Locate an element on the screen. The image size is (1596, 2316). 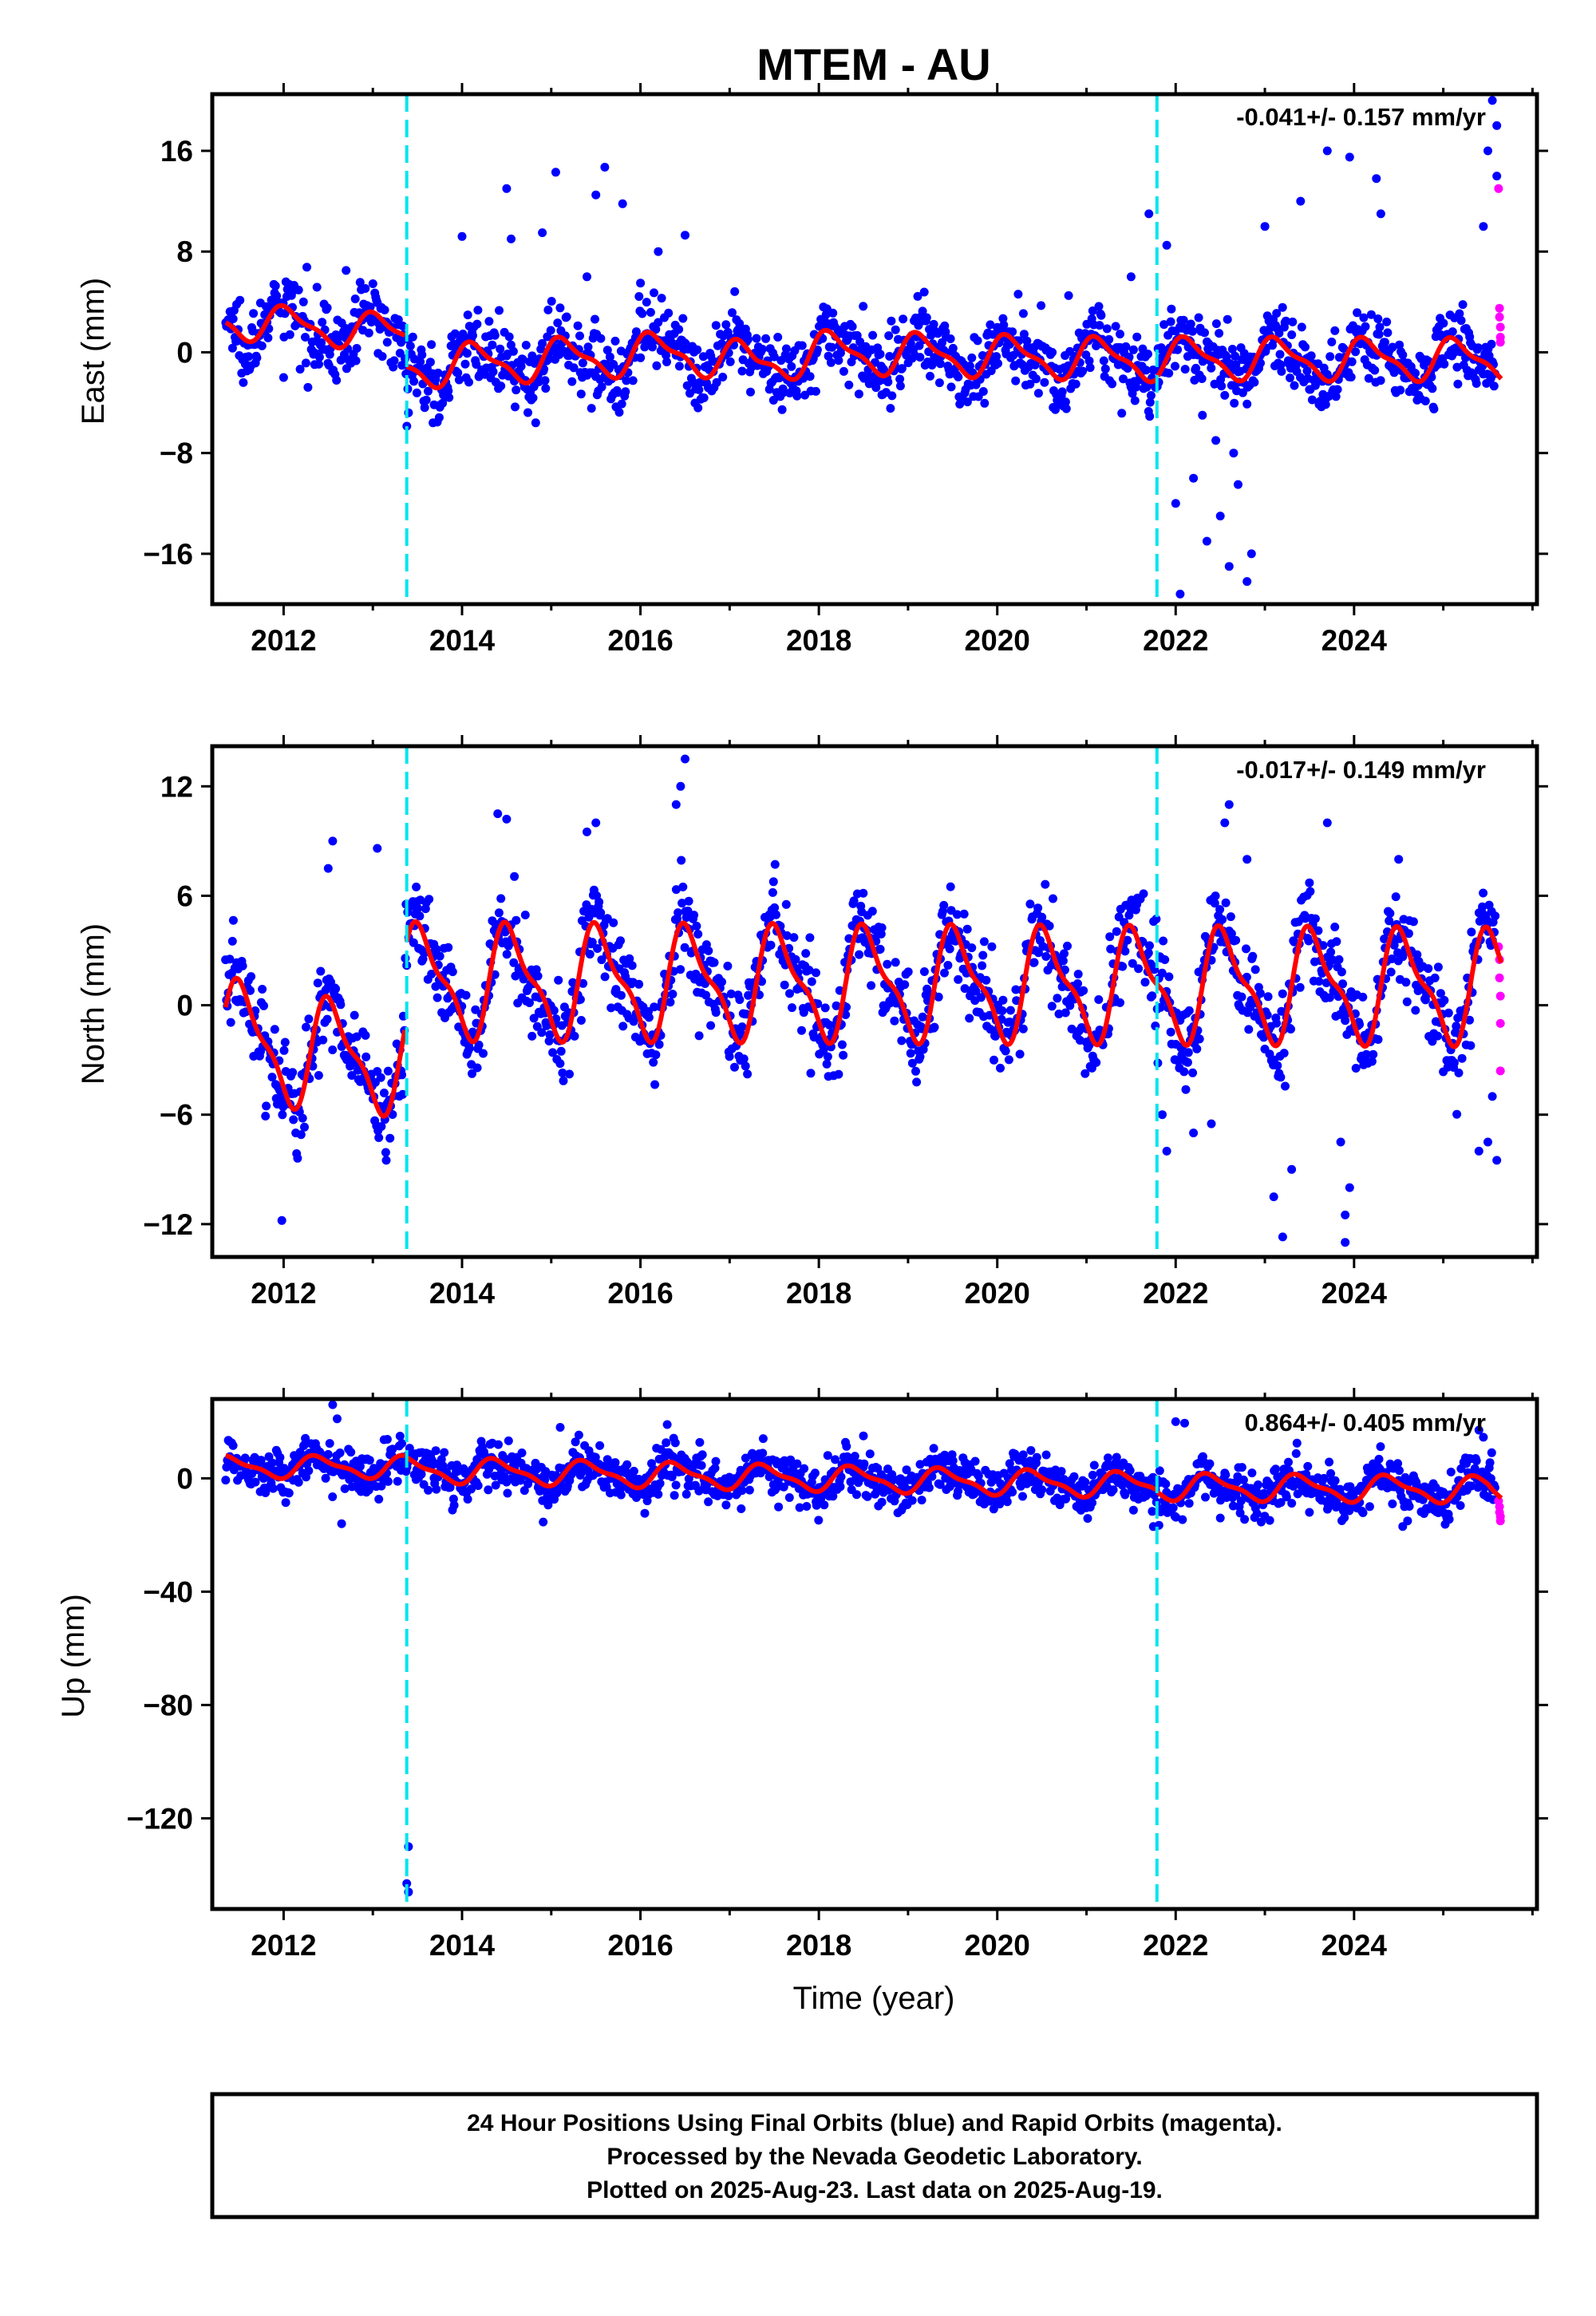
north-x-tick-label: 2012 is located at coordinates (283, 1293).